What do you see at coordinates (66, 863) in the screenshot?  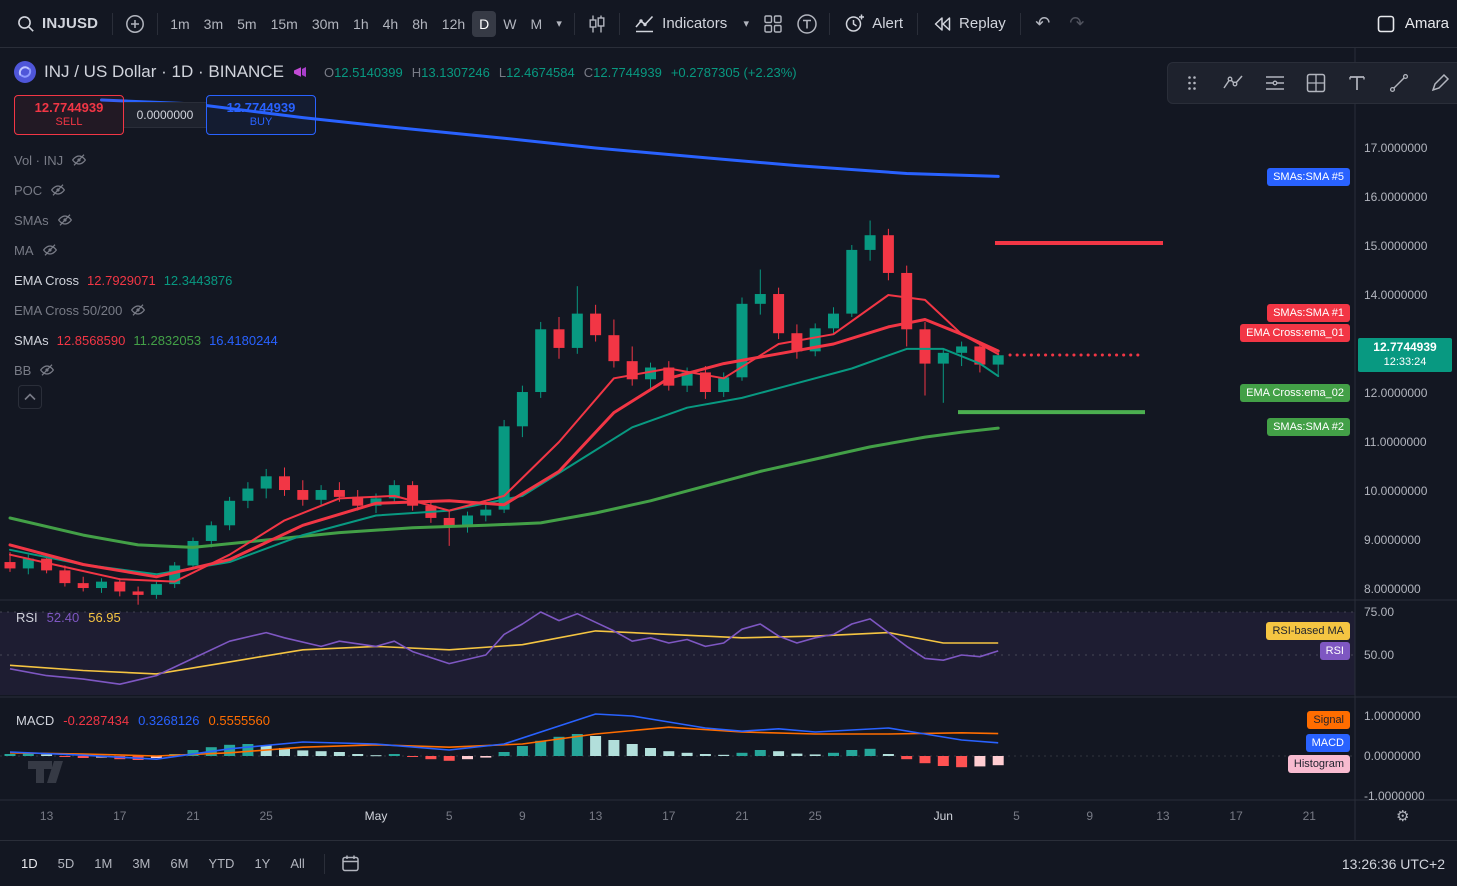 I see `range-button-5D: 5D` at bounding box center [66, 863].